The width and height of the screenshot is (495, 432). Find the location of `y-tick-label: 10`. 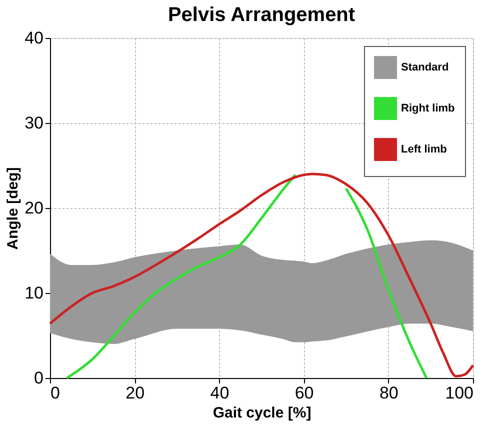

y-tick-label: 10 is located at coordinates (34, 293).